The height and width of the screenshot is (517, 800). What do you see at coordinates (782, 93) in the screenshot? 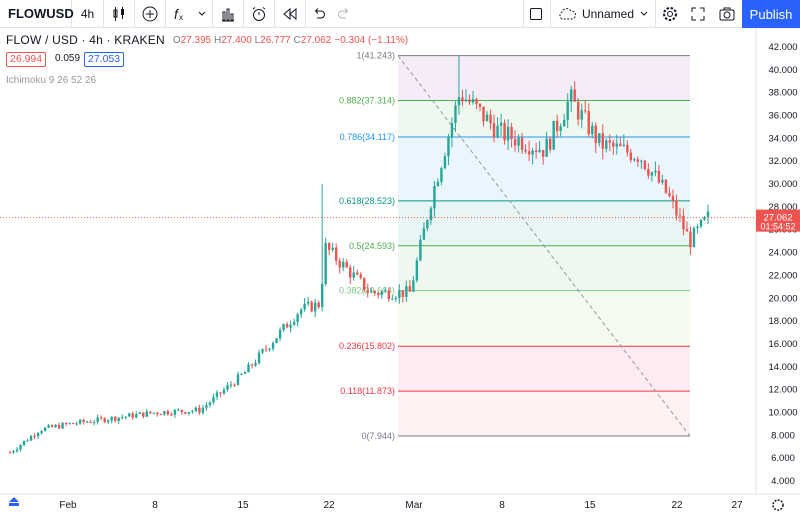
I see `price-tick-label: 38.000` at bounding box center [782, 93].